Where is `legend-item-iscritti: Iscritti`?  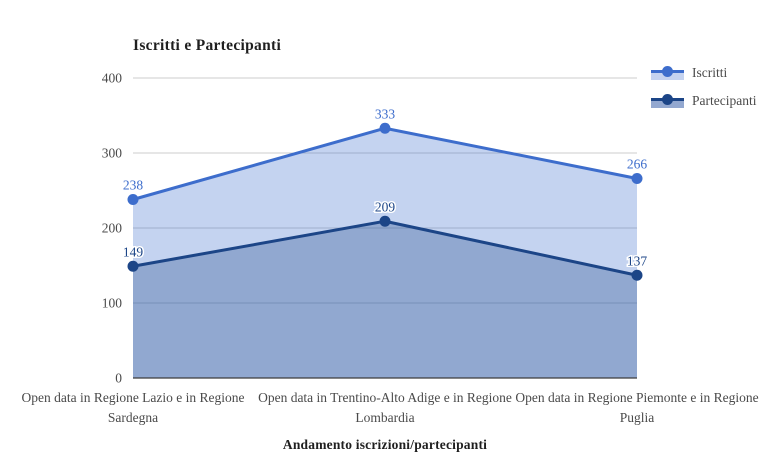 legend-item-iscritti: Iscritti is located at coordinates (703, 72).